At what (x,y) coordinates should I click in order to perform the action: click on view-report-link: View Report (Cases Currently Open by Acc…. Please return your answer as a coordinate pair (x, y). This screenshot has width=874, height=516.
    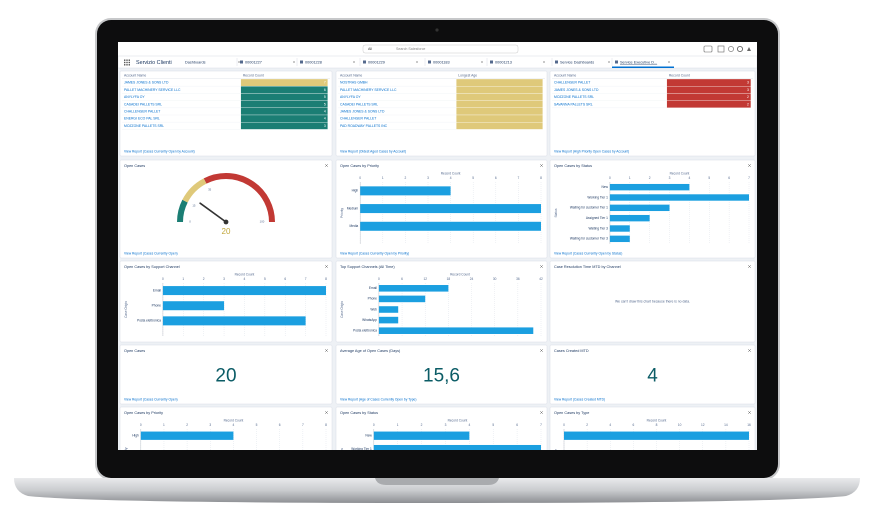
    Looking at the image, I should click on (159, 151).